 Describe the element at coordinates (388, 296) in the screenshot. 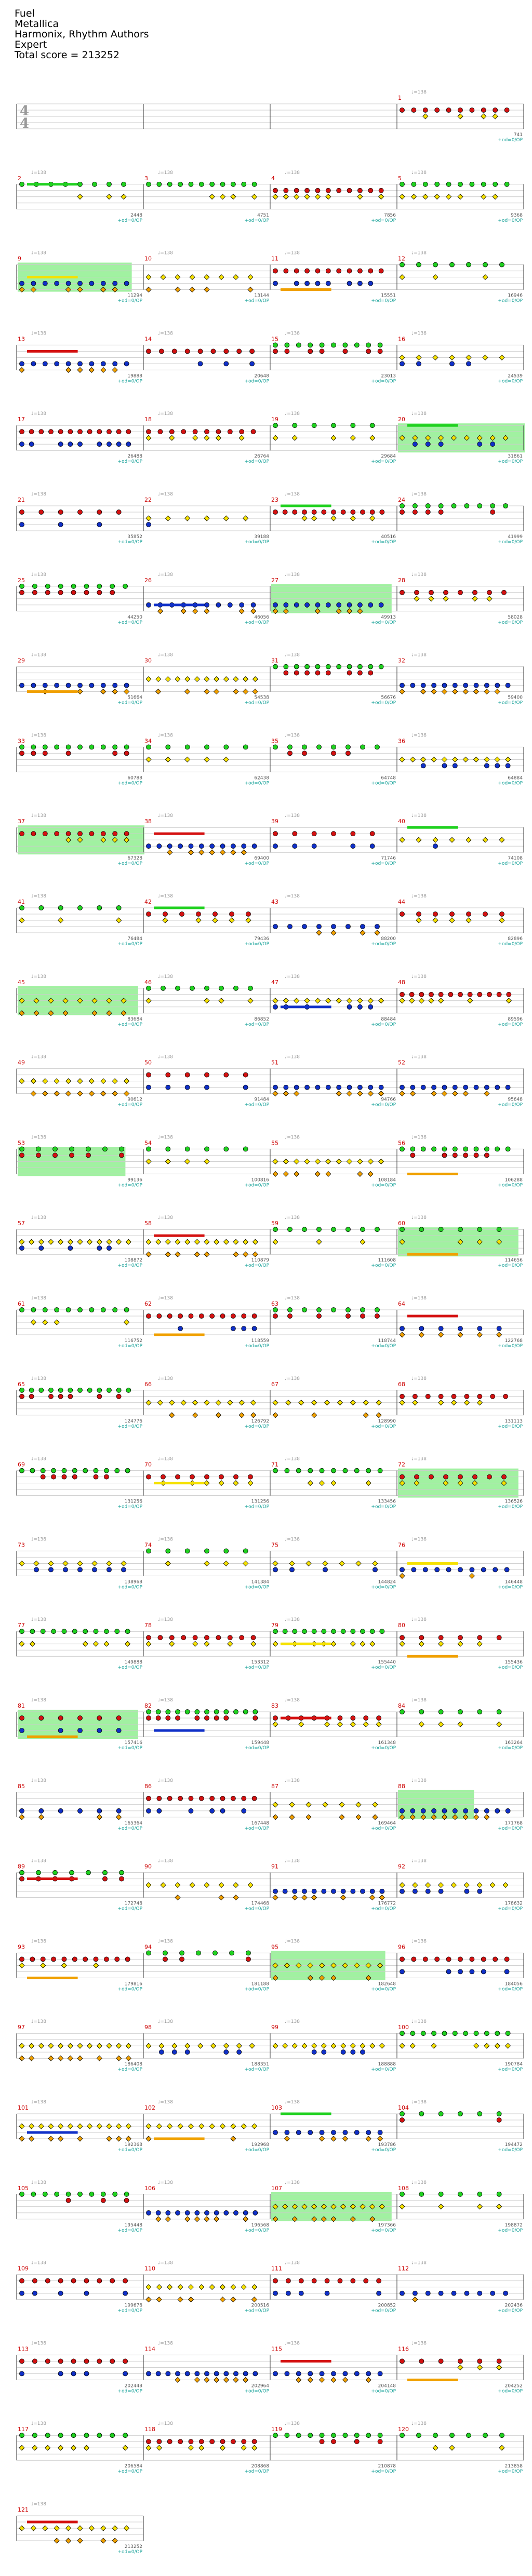

I see `measure-score: 15551` at that location.